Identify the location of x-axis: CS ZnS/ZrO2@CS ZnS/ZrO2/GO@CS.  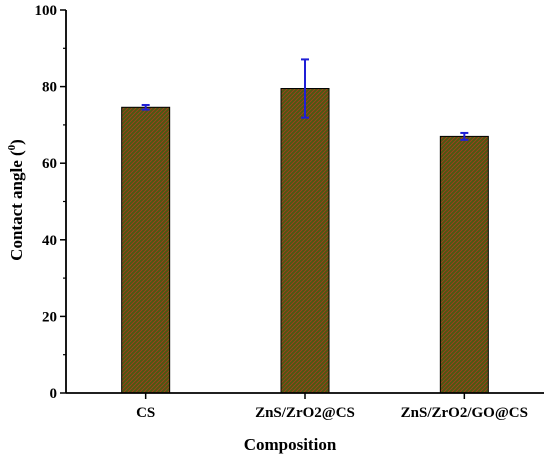
(305, 406).